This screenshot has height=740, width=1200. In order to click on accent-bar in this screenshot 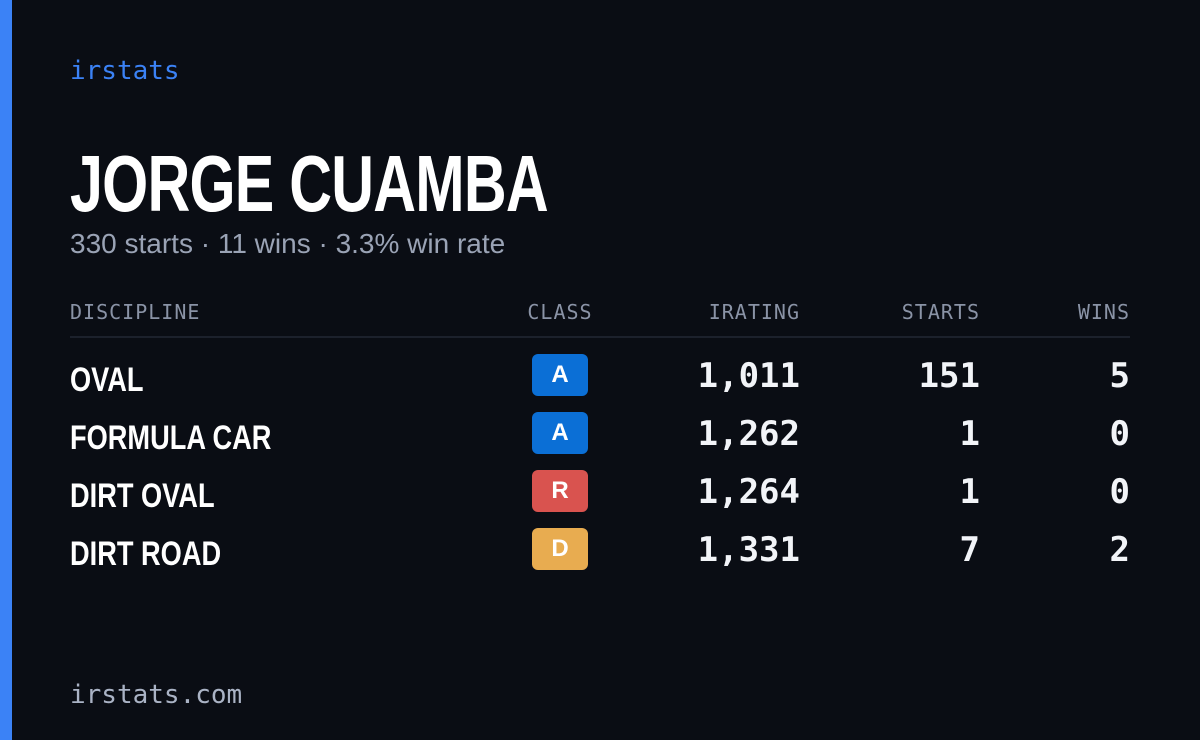, I will do `click(6, 370)`.